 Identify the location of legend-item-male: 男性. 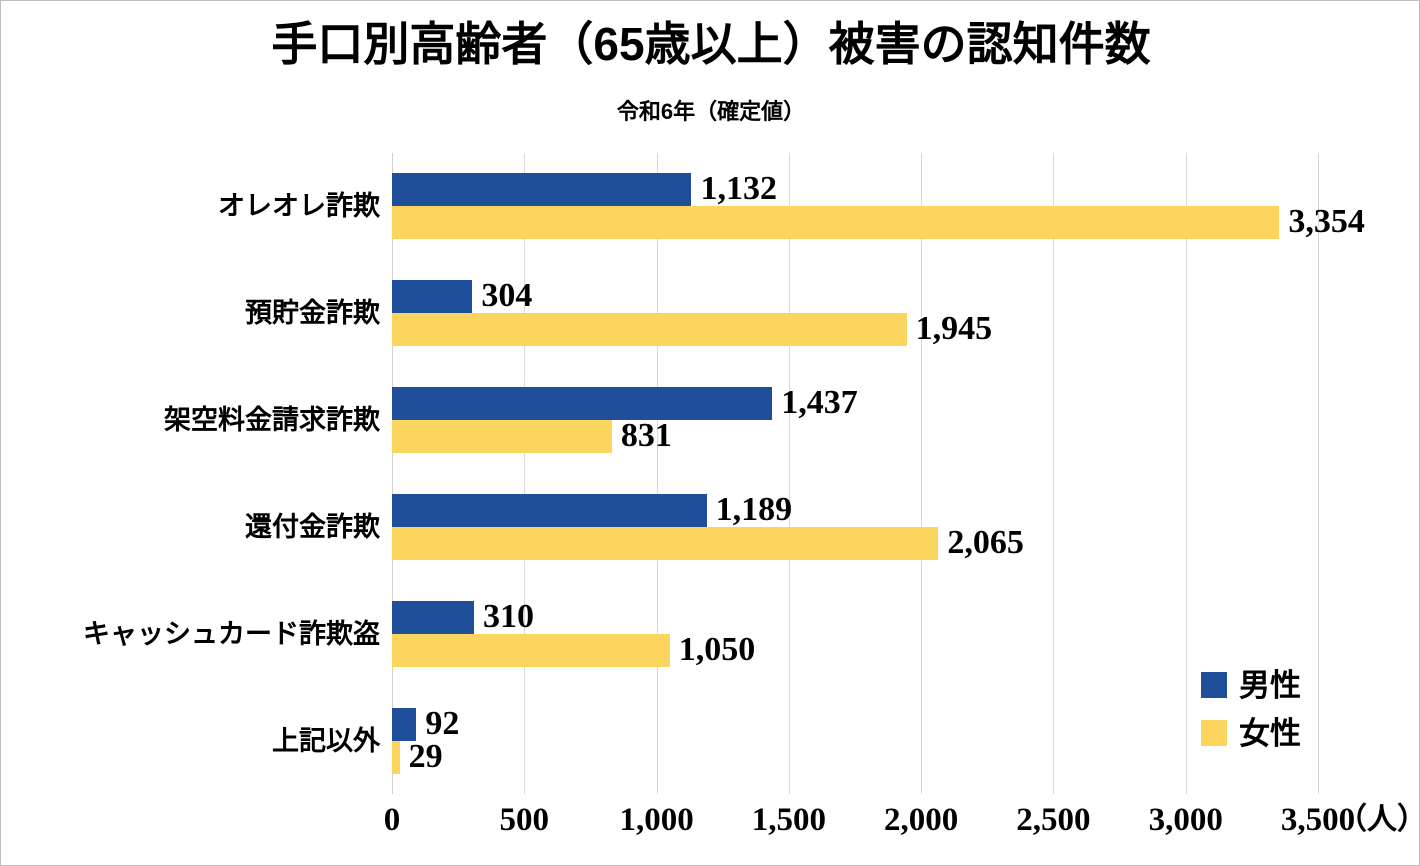
(1271, 685).